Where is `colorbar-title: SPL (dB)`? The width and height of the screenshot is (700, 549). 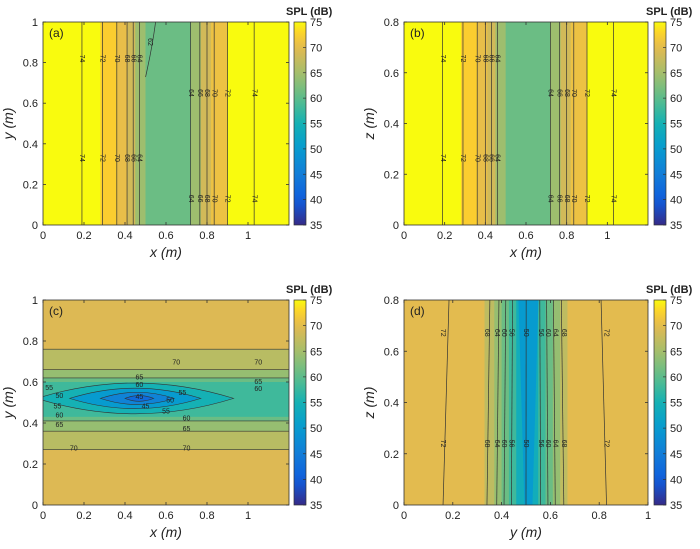
colorbar-title: SPL (dB) is located at coordinates (669, 12).